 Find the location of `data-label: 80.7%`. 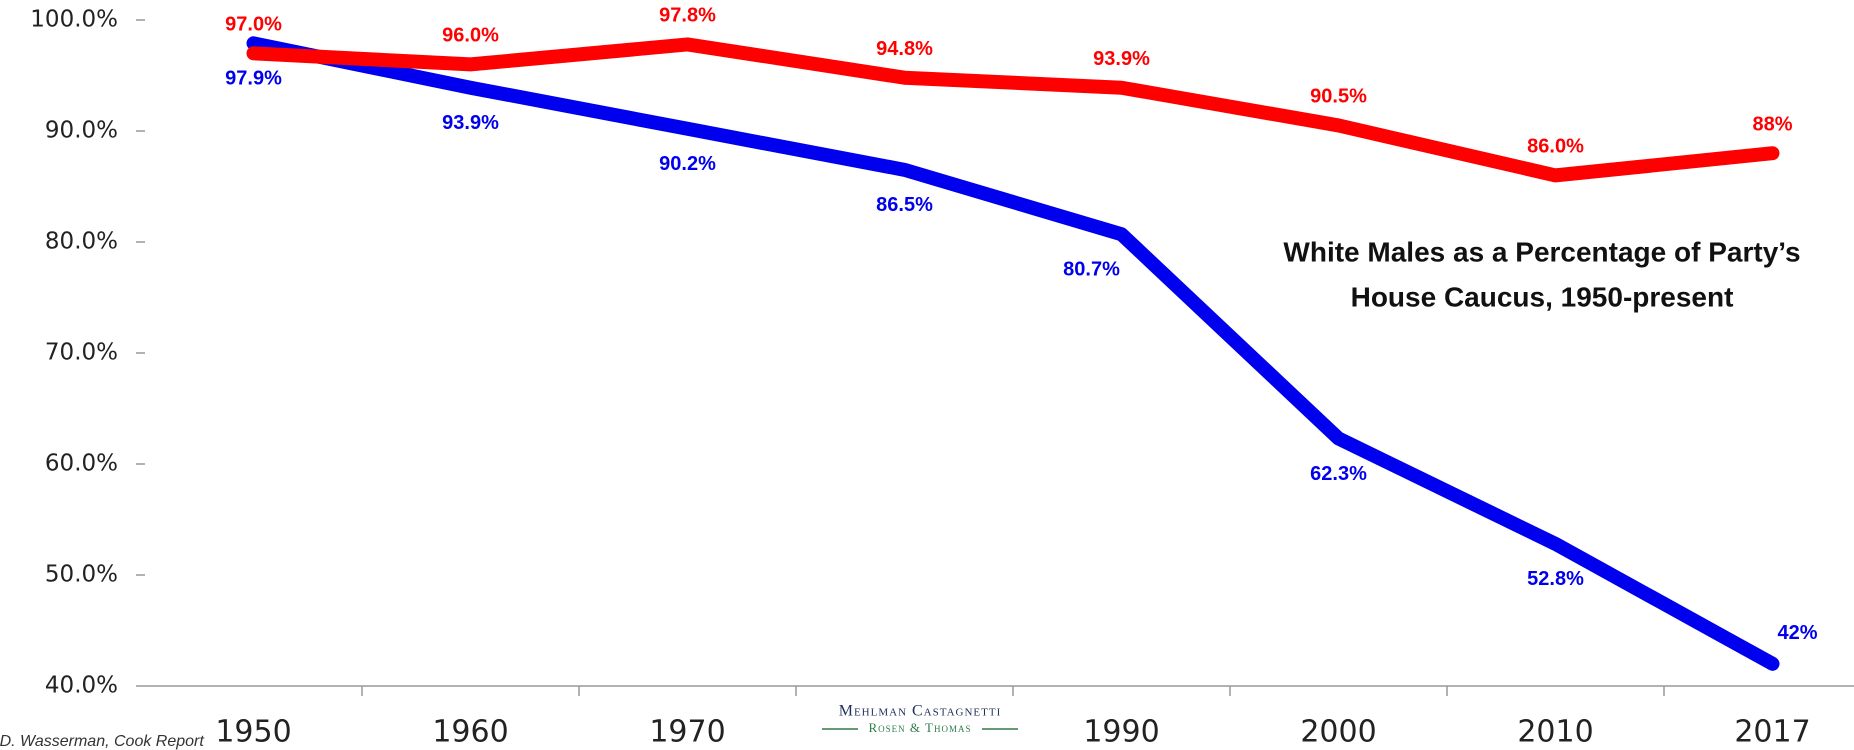

data-label: 80.7% is located at coordinates (1091, 270).